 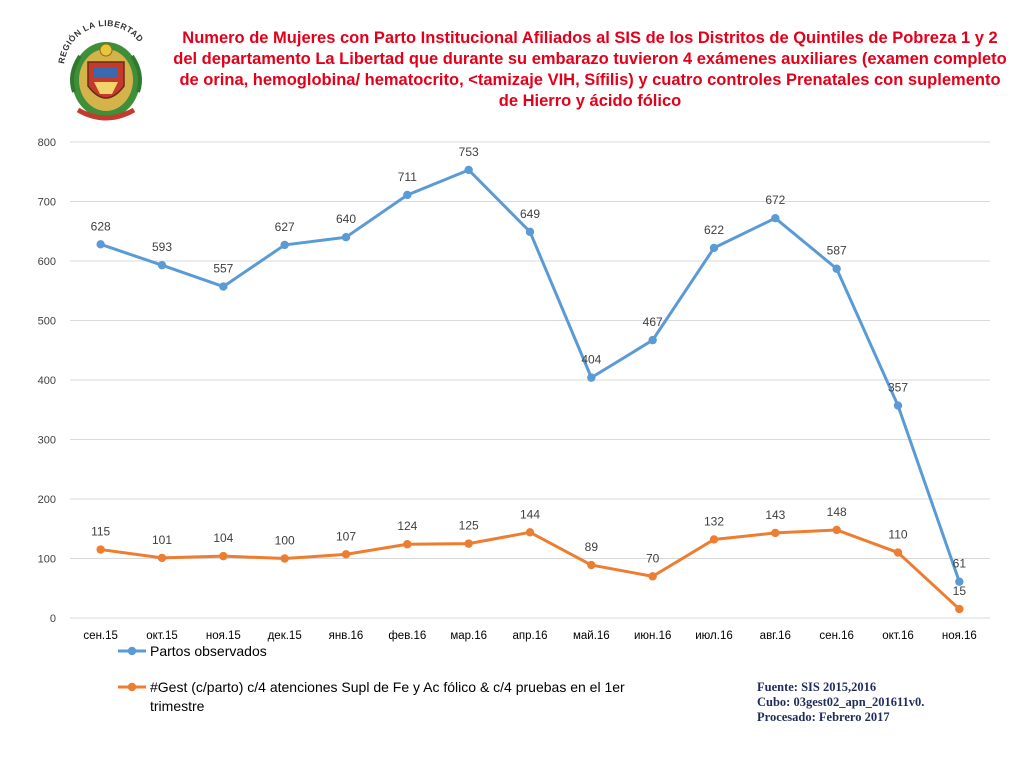 What do you see at coordinates (47, 143) in the screenshot?
I see `y-tick-label: 800` at bounding box center [47, 143].